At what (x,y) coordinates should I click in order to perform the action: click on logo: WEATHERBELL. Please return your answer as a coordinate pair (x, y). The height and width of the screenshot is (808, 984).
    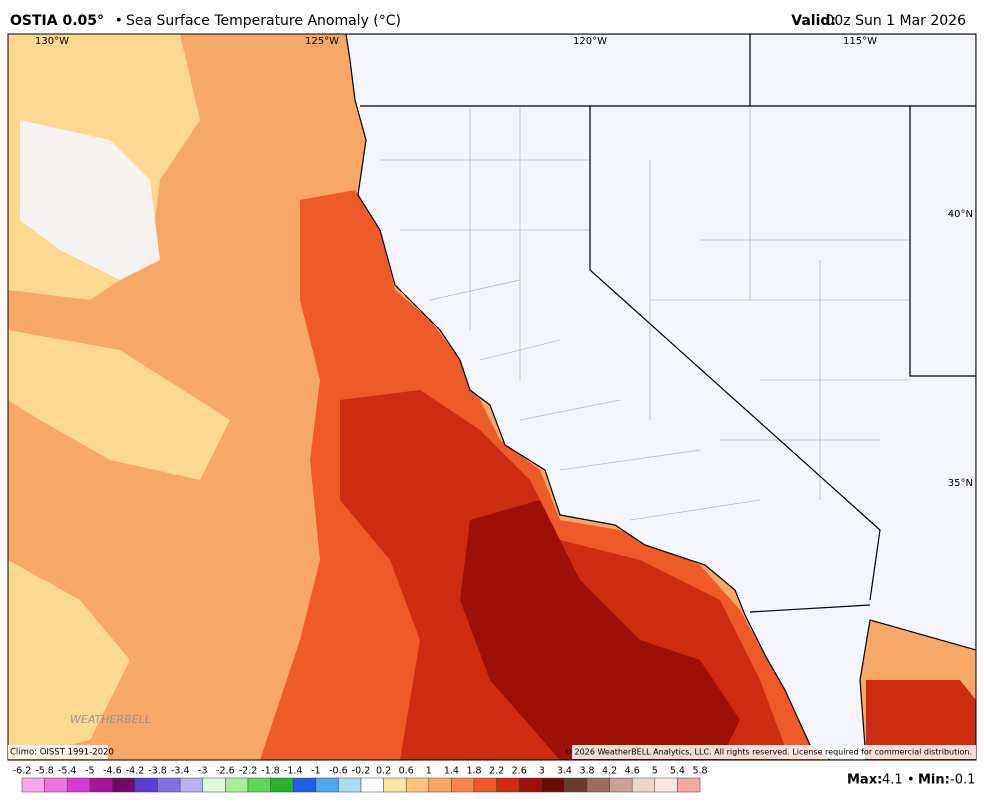
    Looking at the image, I should click on (110, 719).